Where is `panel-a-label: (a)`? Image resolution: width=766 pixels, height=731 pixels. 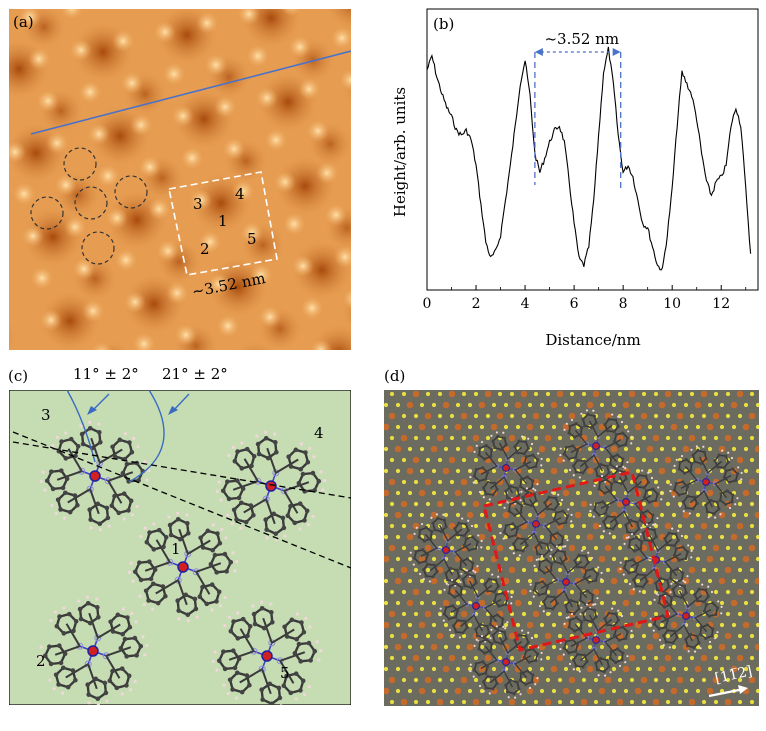 panel-a-label: (a) is located at coordinates (23, 22).